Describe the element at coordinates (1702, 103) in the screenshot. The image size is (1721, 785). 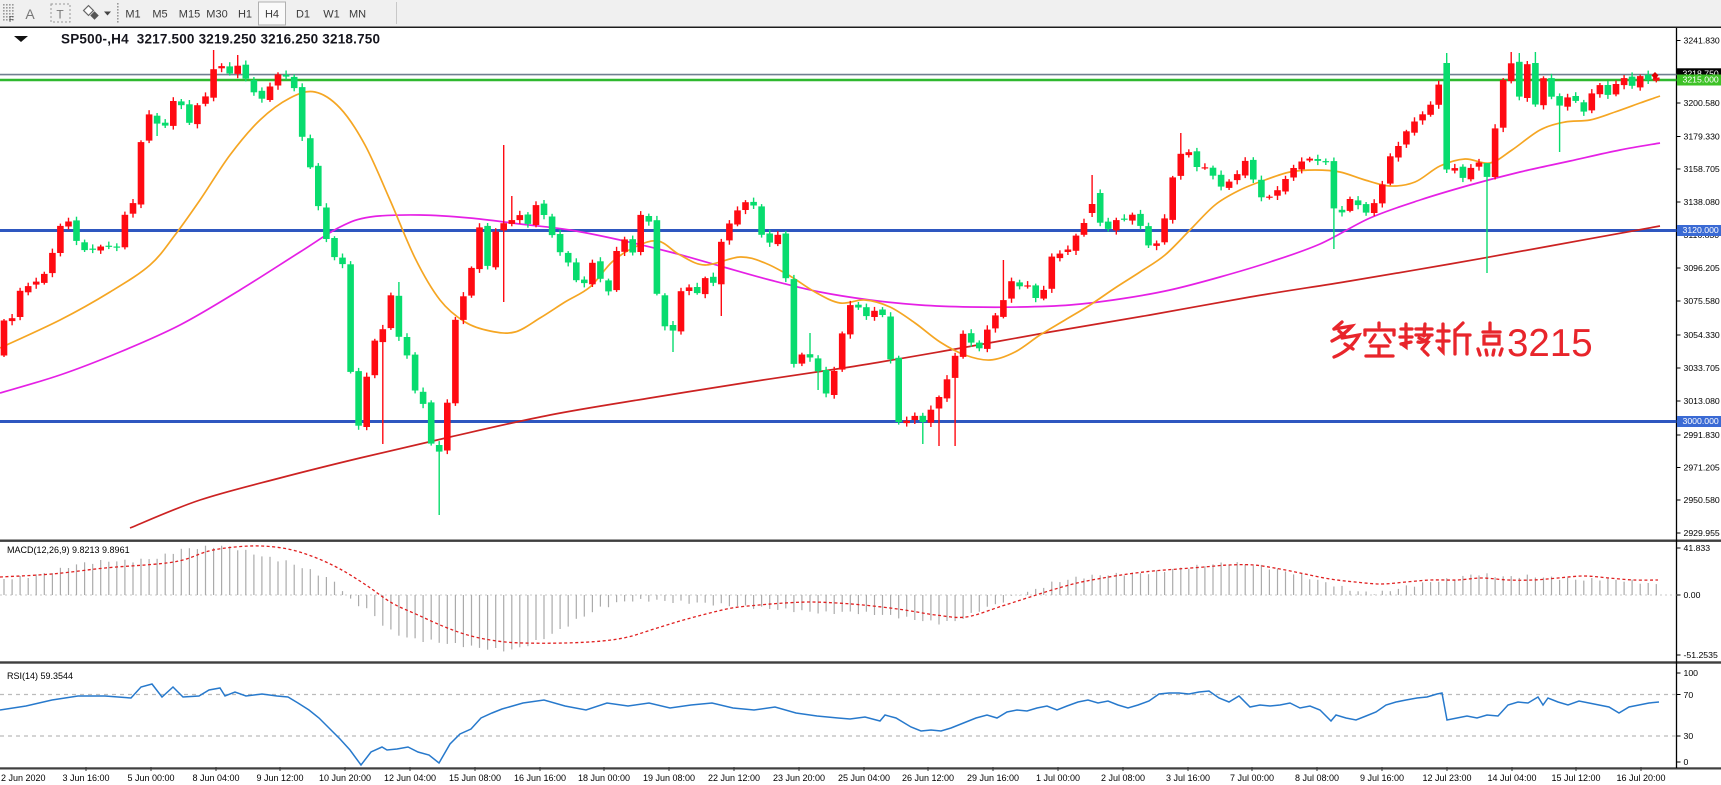
I see `svg-text: 3200.580` at that location.